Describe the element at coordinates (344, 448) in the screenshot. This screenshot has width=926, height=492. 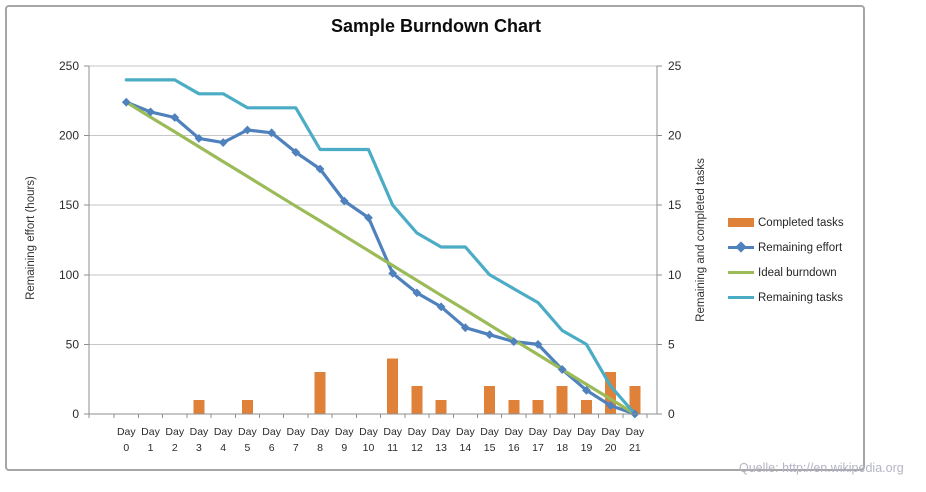
I see `x-tick-label-number: 9` at that location.